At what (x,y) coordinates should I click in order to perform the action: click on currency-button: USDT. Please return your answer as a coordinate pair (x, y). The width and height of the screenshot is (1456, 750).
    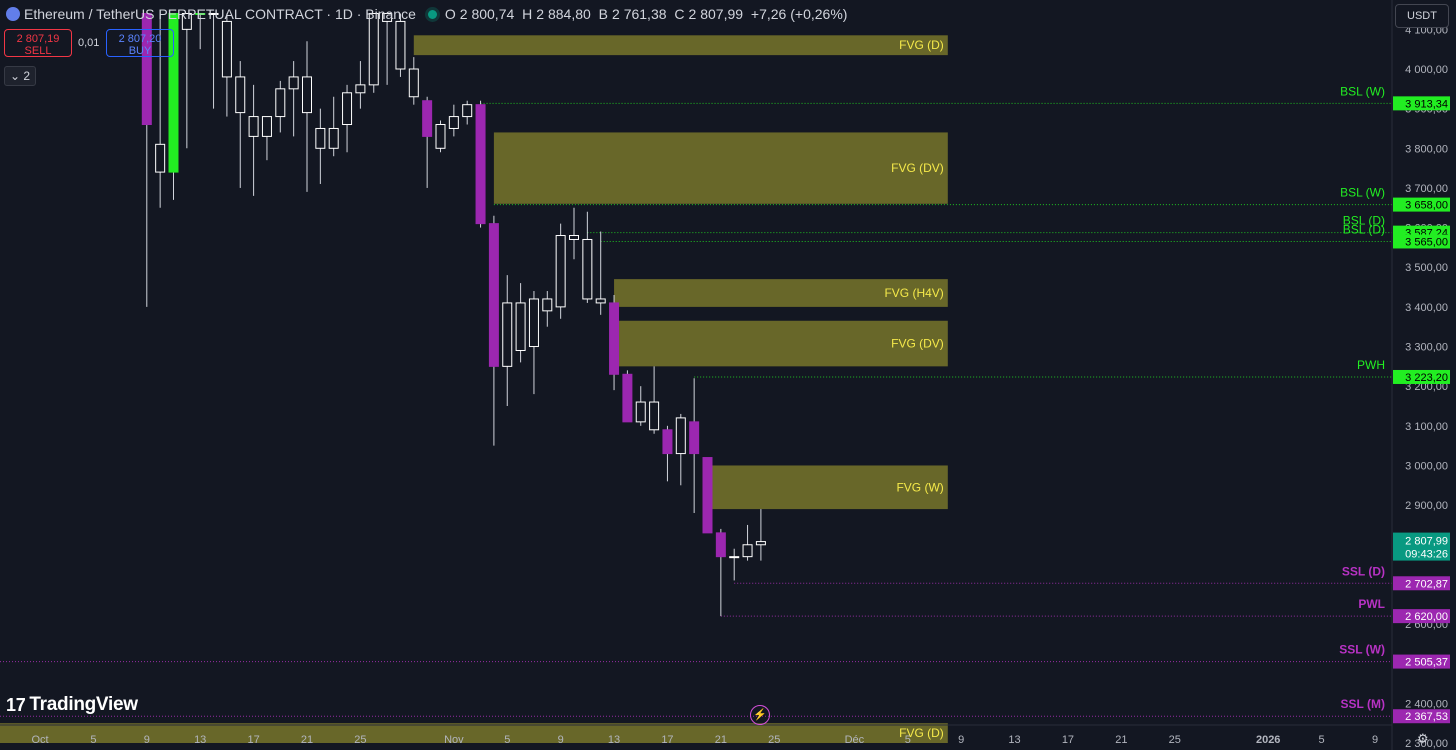
    Looking at the image, I should click on (1422, 16).